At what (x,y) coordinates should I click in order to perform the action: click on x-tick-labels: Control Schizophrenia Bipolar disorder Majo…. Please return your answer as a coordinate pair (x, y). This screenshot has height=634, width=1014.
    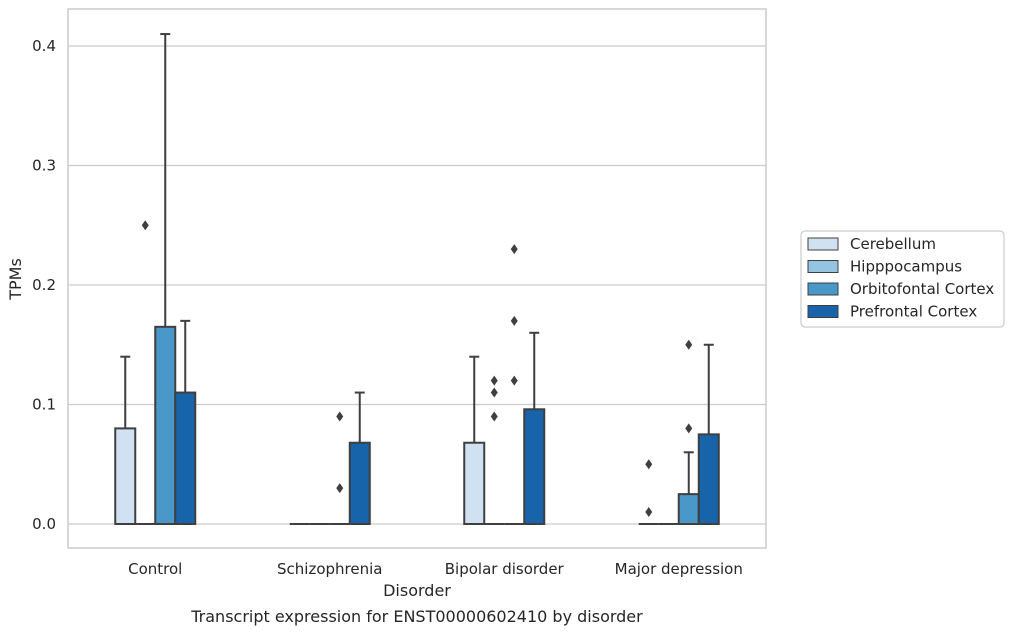
    Looking at the image, I should click on (435, 569).